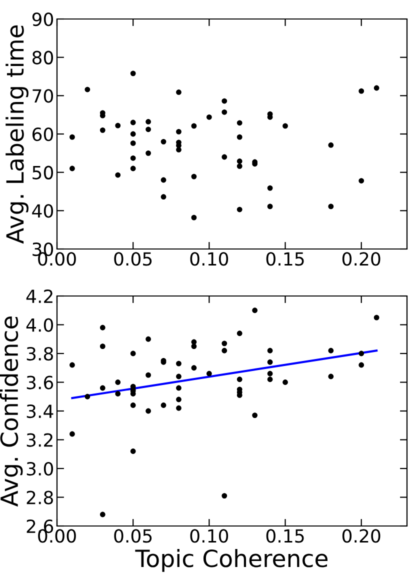 Image resolution: width=418 pixels, height=574 pixels. Describe the element at coordinates (43, 211) in the screenshot. I see `y-tick-label: 40` at that location.